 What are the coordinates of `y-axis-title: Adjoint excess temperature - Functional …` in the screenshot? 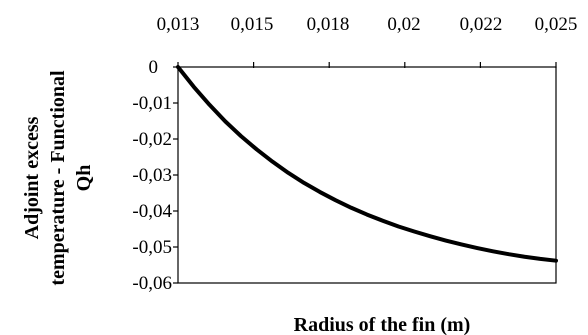 It's located at (58, 178).